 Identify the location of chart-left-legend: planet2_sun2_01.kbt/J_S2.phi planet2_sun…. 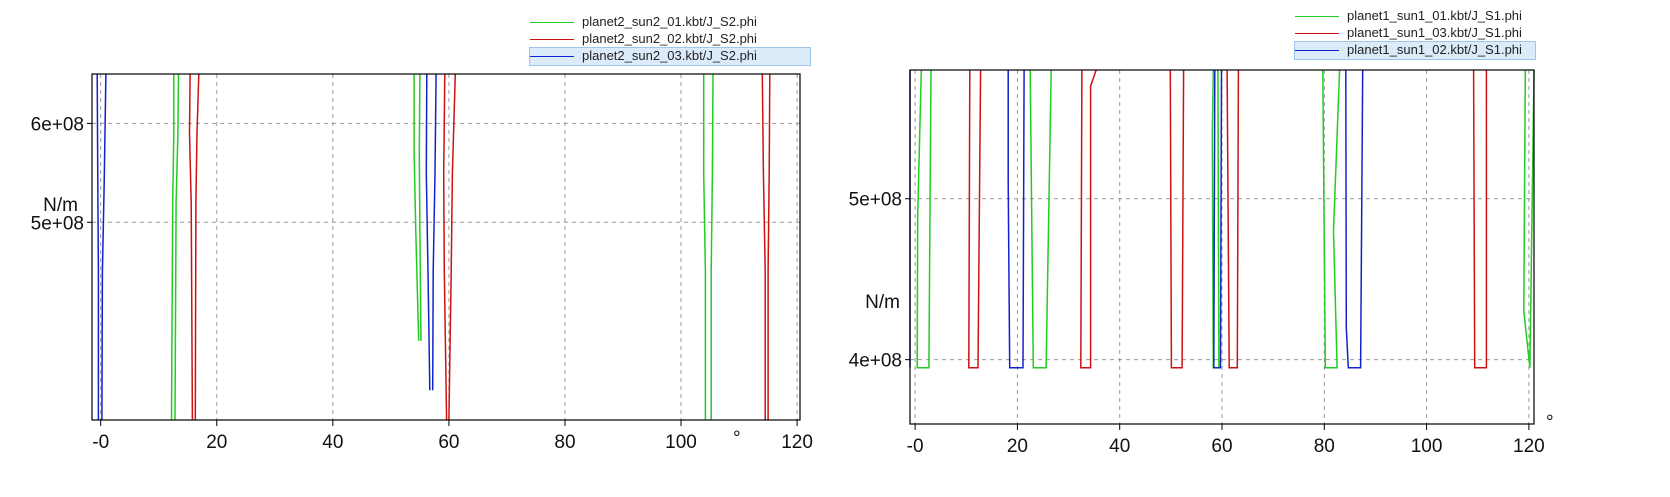
(670, 40).